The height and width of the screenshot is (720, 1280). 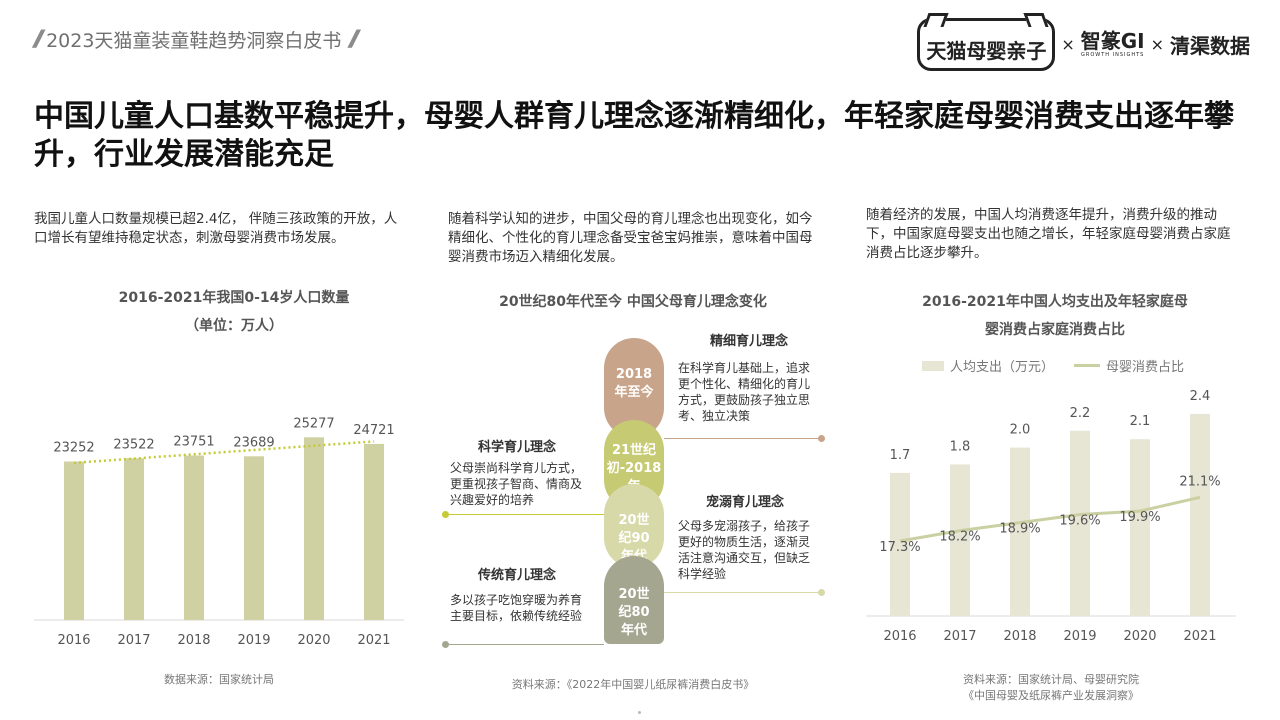 What do you see at coordinates (634, 612) in the screenshot?
I see `stage-pill-1980s-label: 20世纪80年代` at bounding box center [634, 612].